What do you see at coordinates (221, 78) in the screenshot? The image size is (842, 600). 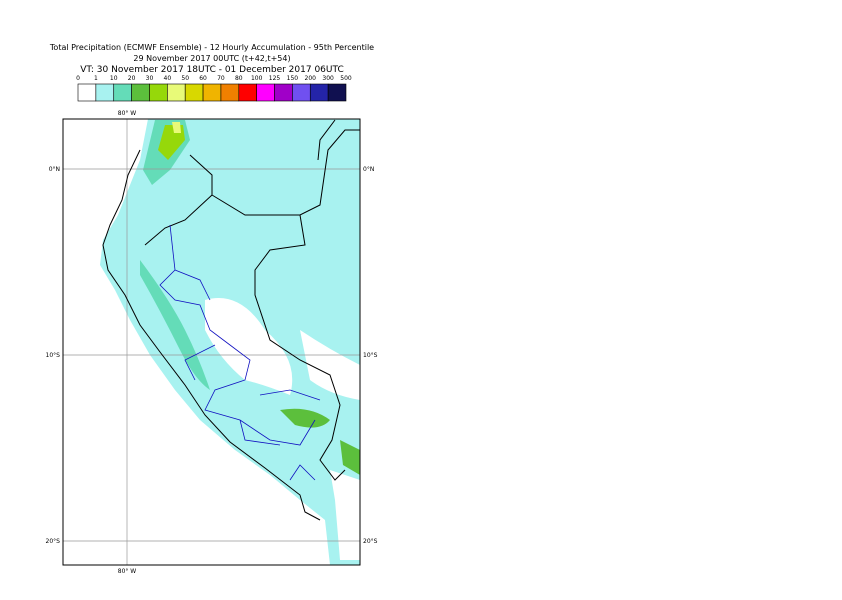 I see `legend-label: 70` at bounding box center [221, 78].